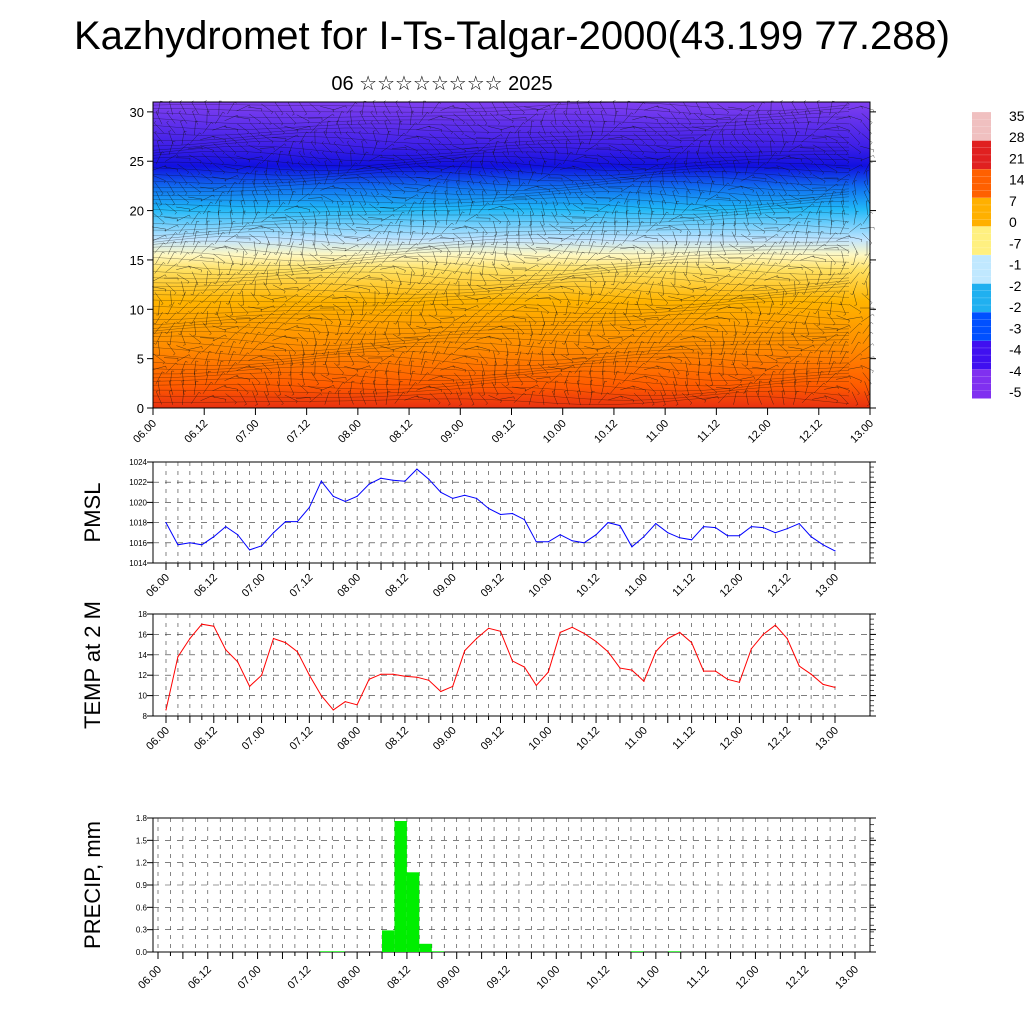 The width and height of the screenshot is (1024, 1024). What do you see at coordinates (142, 930) in the screenshot?
I see `y-tick-label: 0.3` at bounding box center [142, 930].